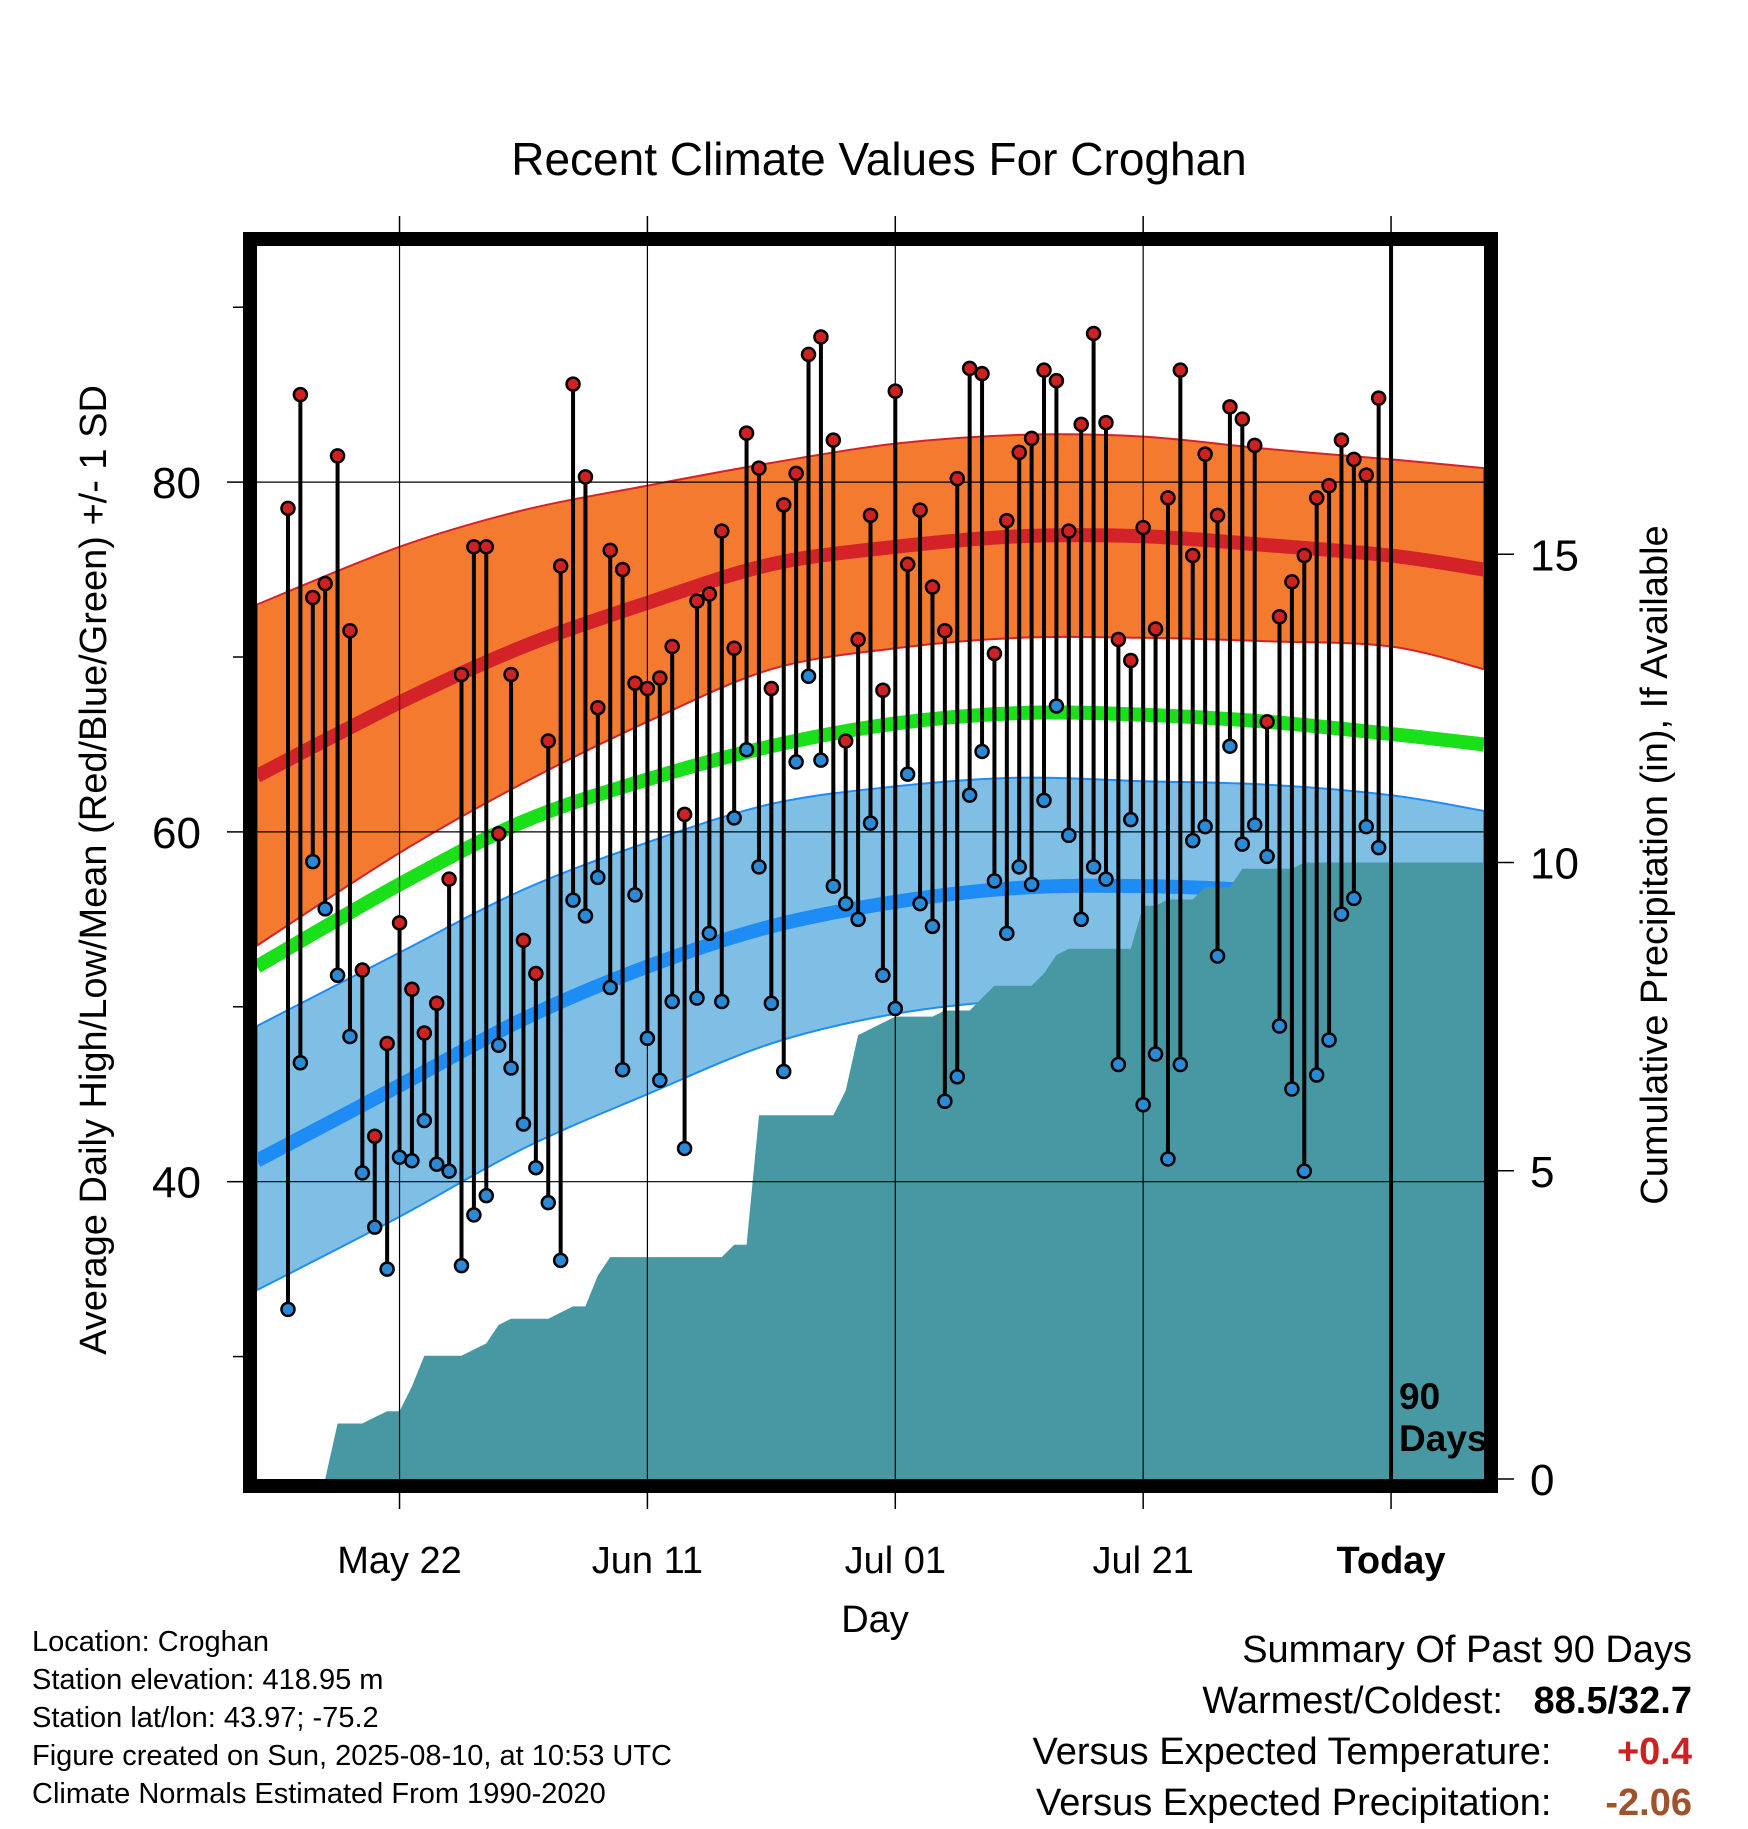 The height and width of the screenshot is (1829, 1748). Describe the element at coordinates (1554, 555) in the screenshot. I see `y2-tick-label: 15` at that location.